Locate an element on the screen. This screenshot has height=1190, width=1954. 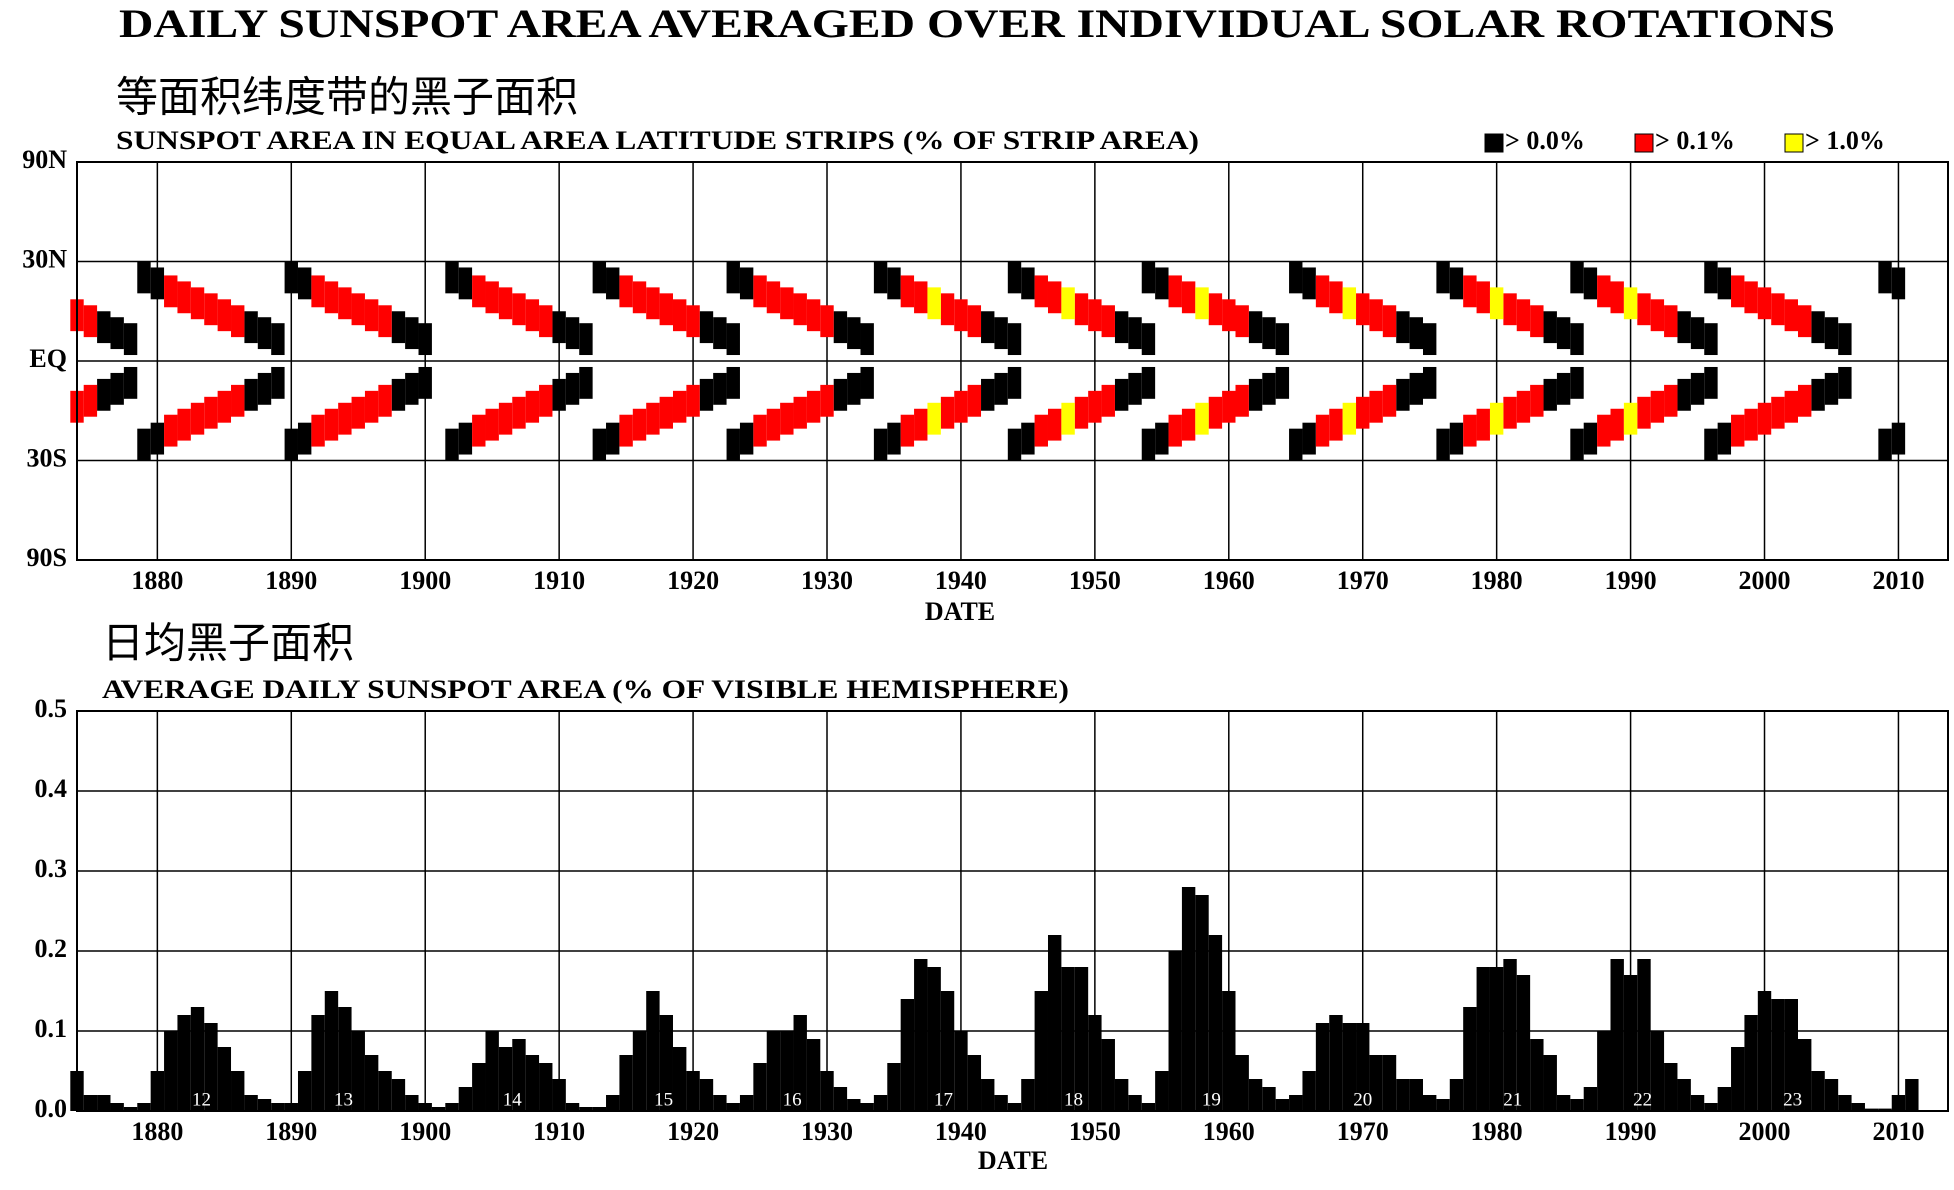
x-tick-label: 2010 is located at coordinates (1898, 1131).